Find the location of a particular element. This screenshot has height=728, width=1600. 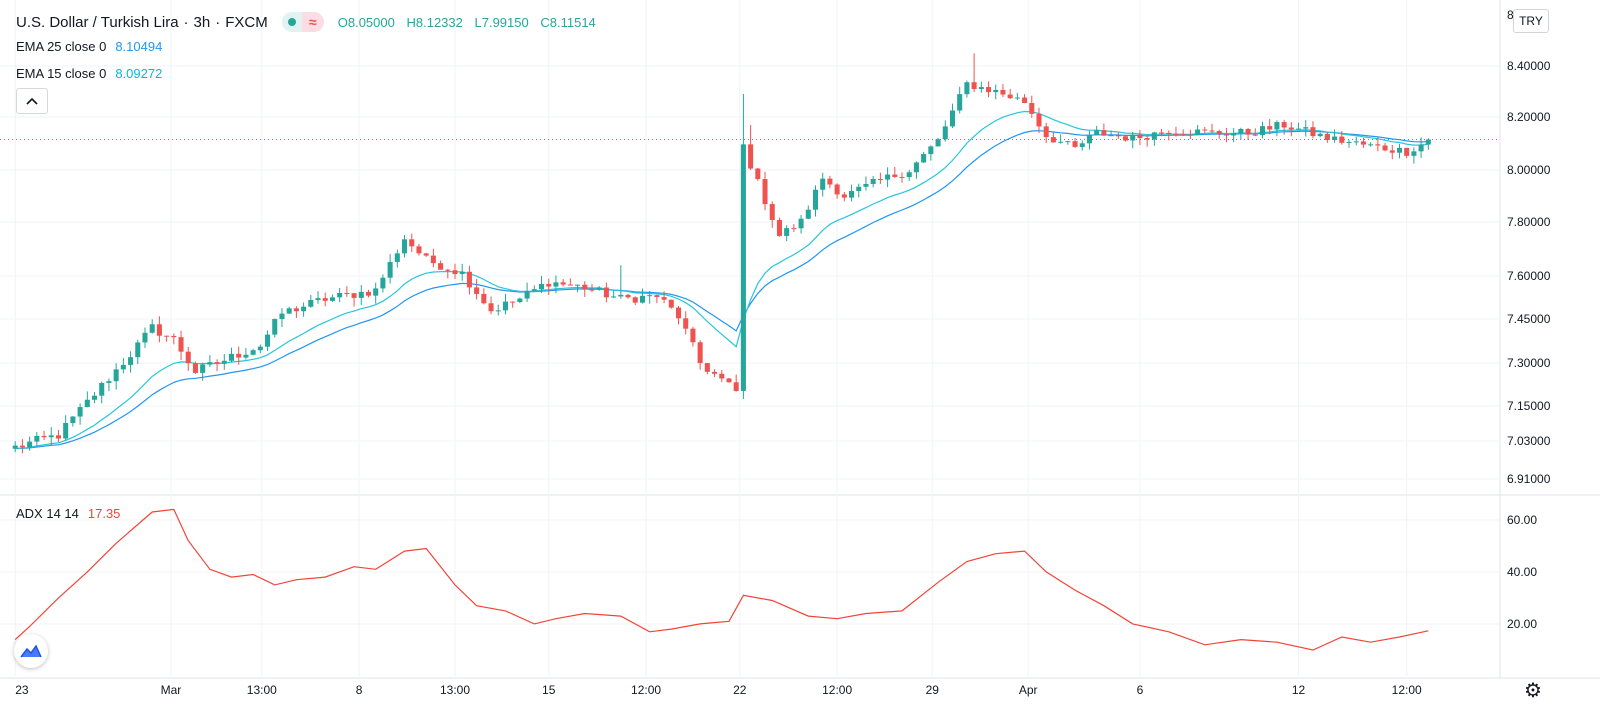

price-tick-label: 7.03000 is located at coordinates (1529, 441).